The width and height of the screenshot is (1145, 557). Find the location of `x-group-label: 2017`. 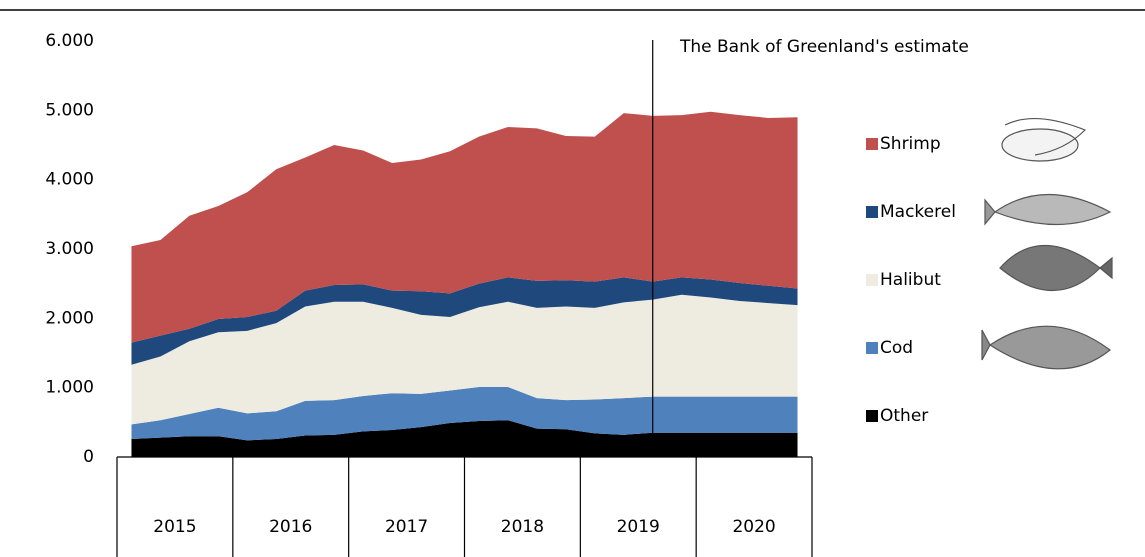

x-group-label: 2017 is located at coordinates (406, 527).